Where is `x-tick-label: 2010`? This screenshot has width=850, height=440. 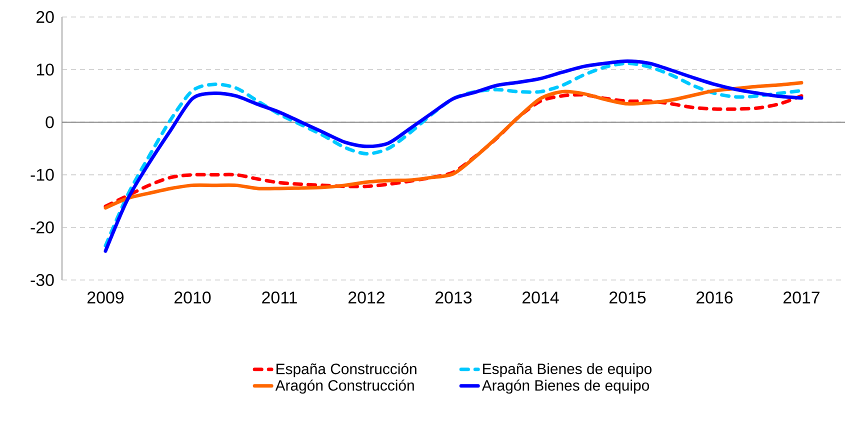
x-tick-label: 2010 is located at coordinates (192, 298).